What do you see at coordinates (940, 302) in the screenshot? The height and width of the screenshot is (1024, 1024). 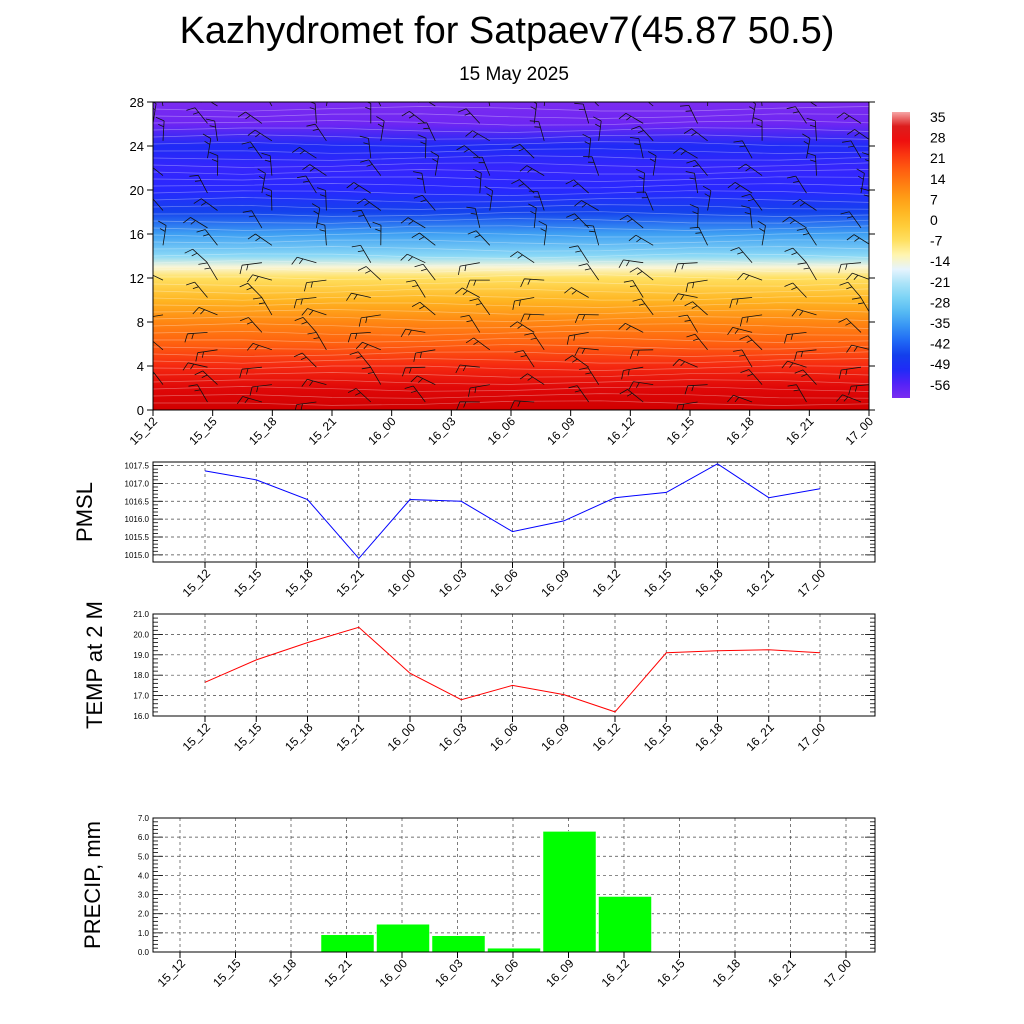 I see `colorbar-label: -28` at bounding box center [940, 302].